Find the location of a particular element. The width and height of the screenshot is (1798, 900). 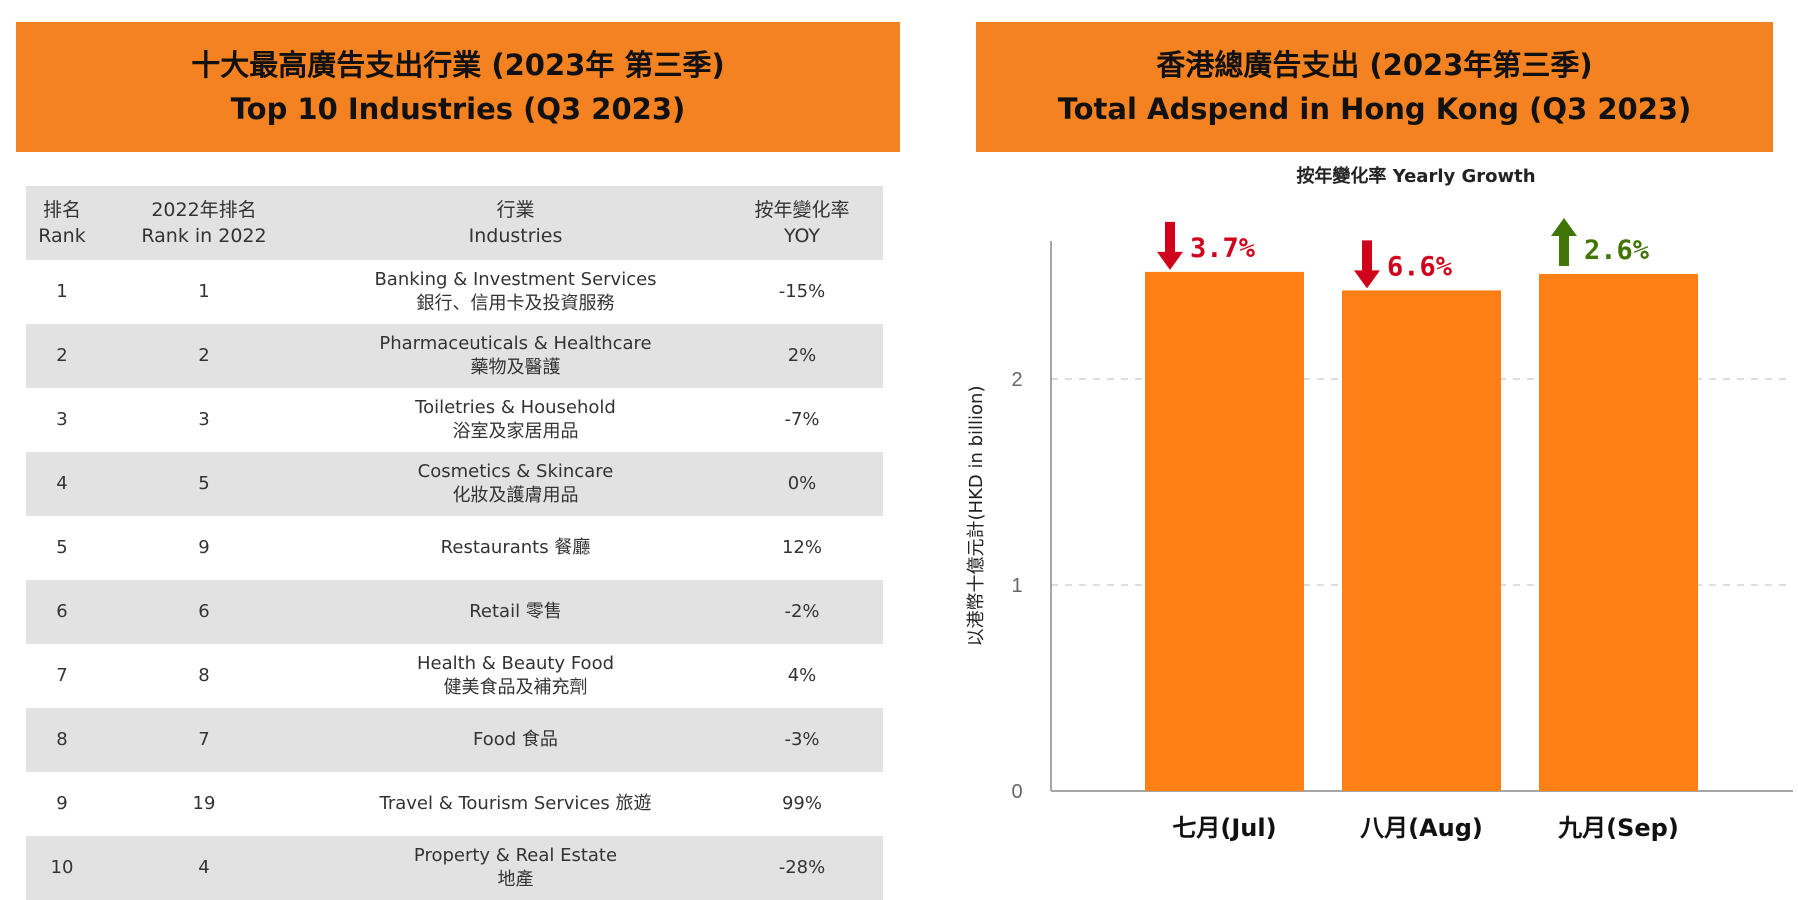

industry-en: Health & Beauty Food is located at coordinates (515, 663).